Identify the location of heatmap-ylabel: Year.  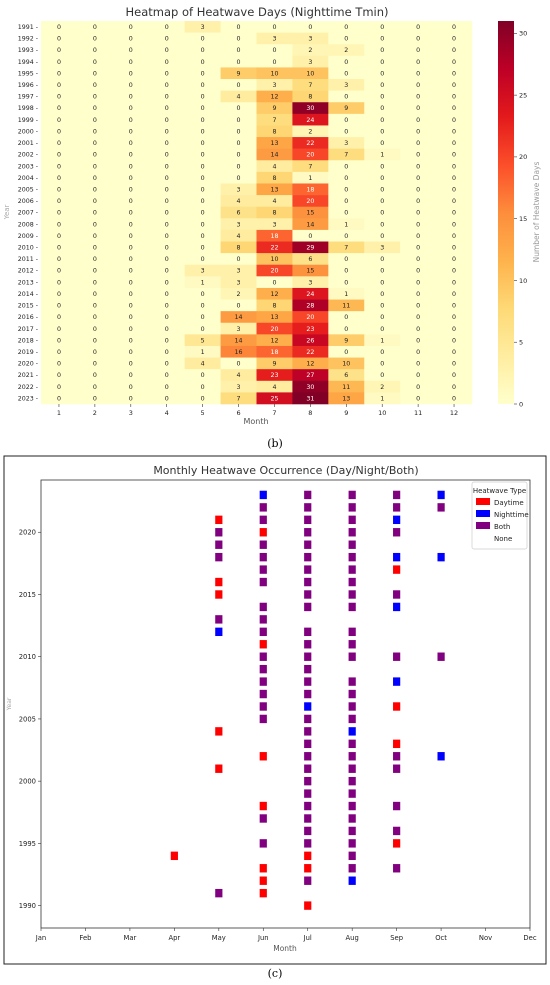
(7, 212).